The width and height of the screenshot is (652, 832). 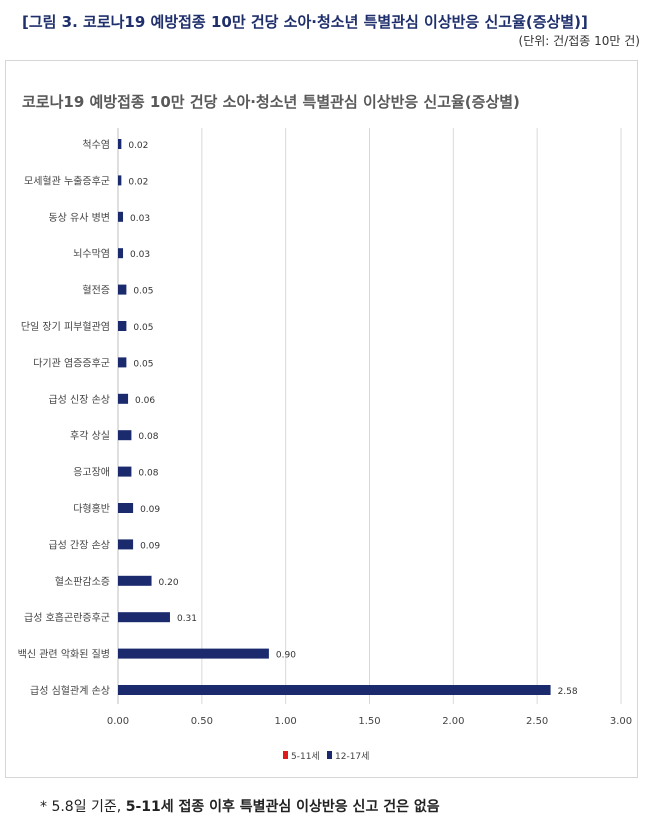 What do you see at coordinates (286, 721) in the screenshot?
I see `x-tick-label: 1.00` at bounding box center [286, 721].